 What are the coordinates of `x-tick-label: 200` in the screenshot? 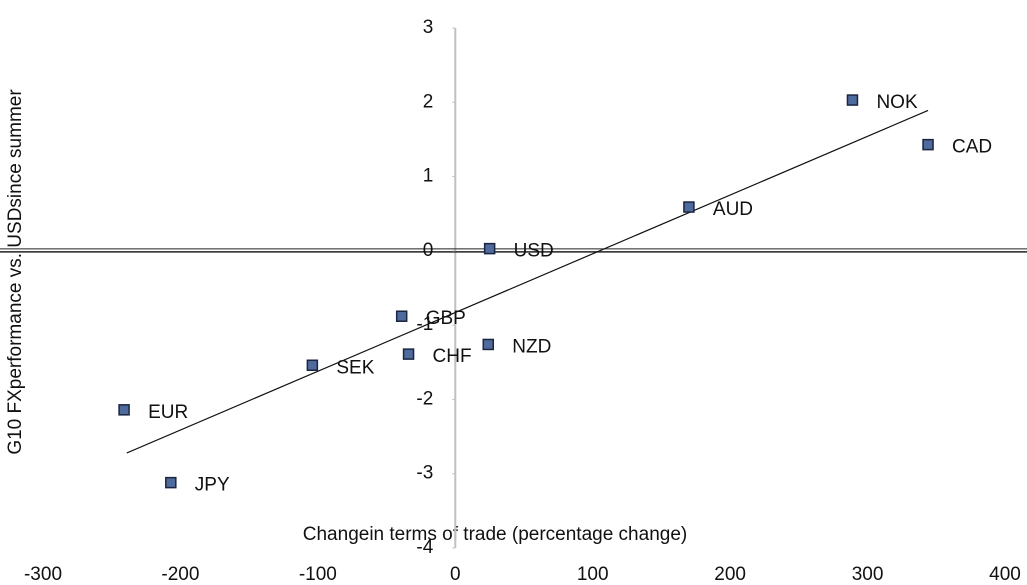 It's located at (730, 574).